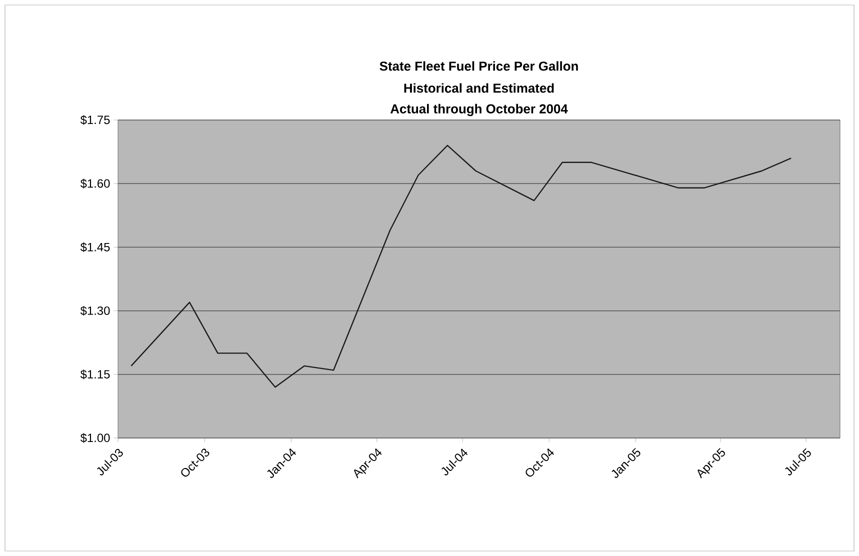 This screenshot has height=556, width=859. What do you see at coordinates (479, 66) in the screenshot?
I see `chart-title: State Fleet Fuel Price Per Gallon` at bounding box center [479, 66].